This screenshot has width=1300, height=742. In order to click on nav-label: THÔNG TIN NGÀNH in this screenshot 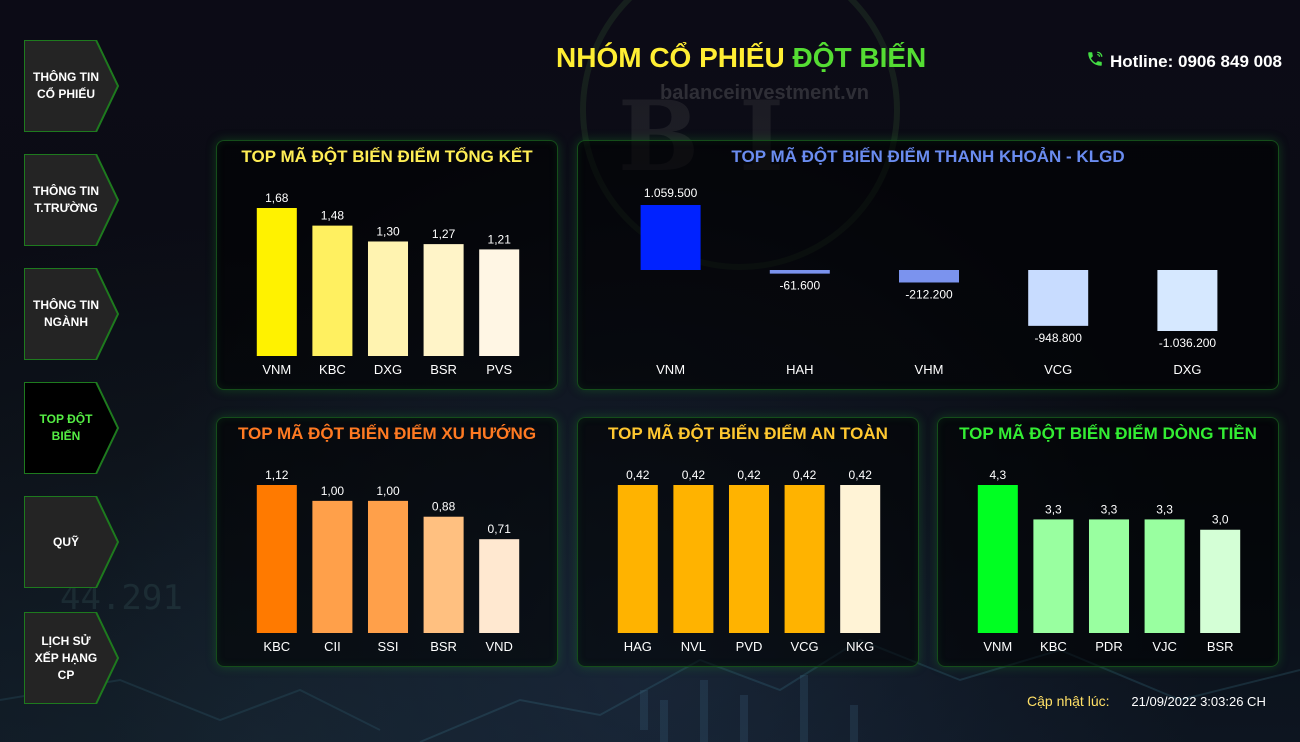, I will do `click(66, 313)`.